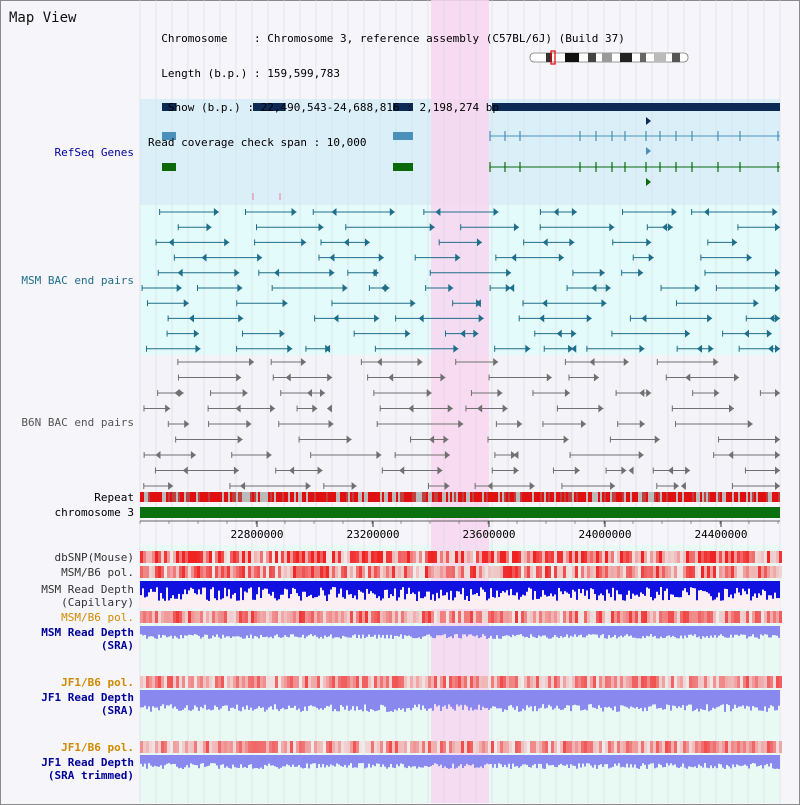 The height and width of the screenshot is (805, 800). Describe the element at coordinates (77, 280) in the screenshot. I see `track-label-msm-bac: MSM BAC end pairs` at that location.